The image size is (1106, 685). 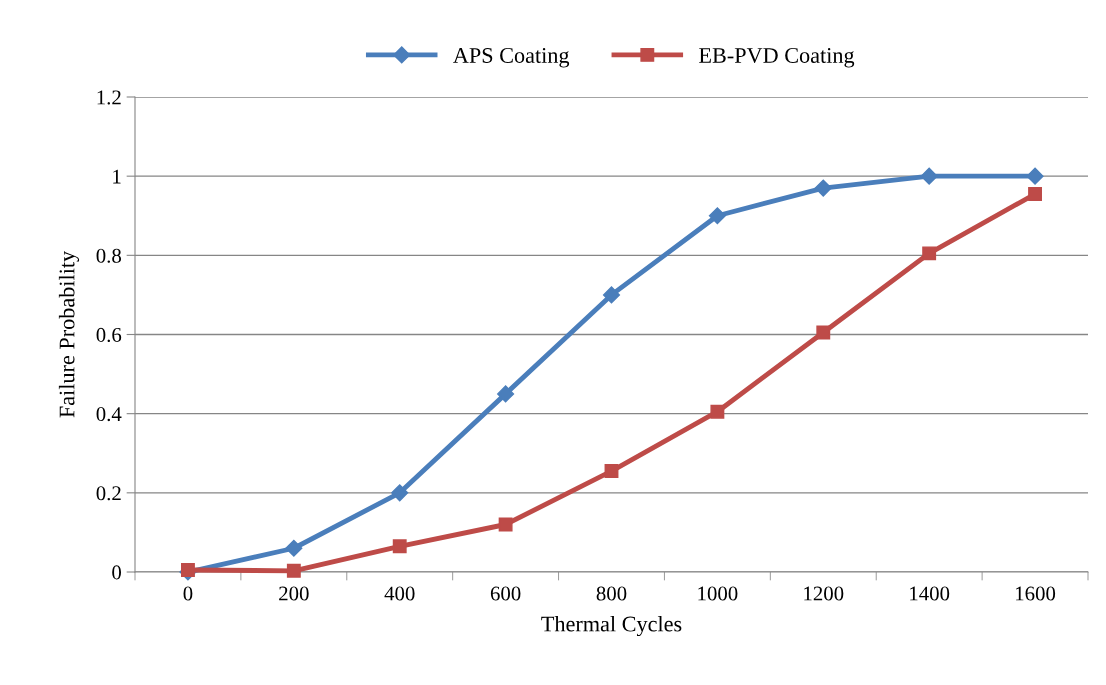 What do you see at coordinates (109, 255) in the screenshot?
I see `y-tick-label: 0.8` at bounding box center [109, 255].